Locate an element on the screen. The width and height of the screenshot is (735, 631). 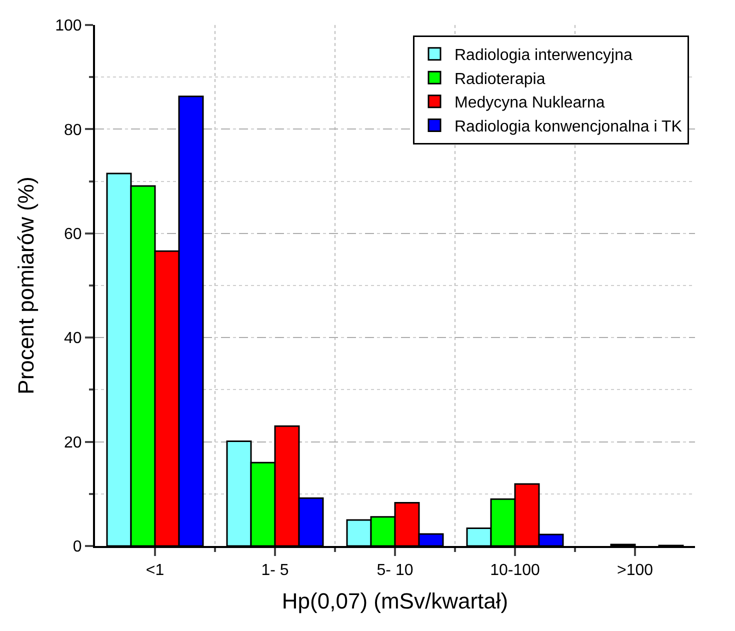
y-tick-label: 20 is located at coordinates (73, 443).